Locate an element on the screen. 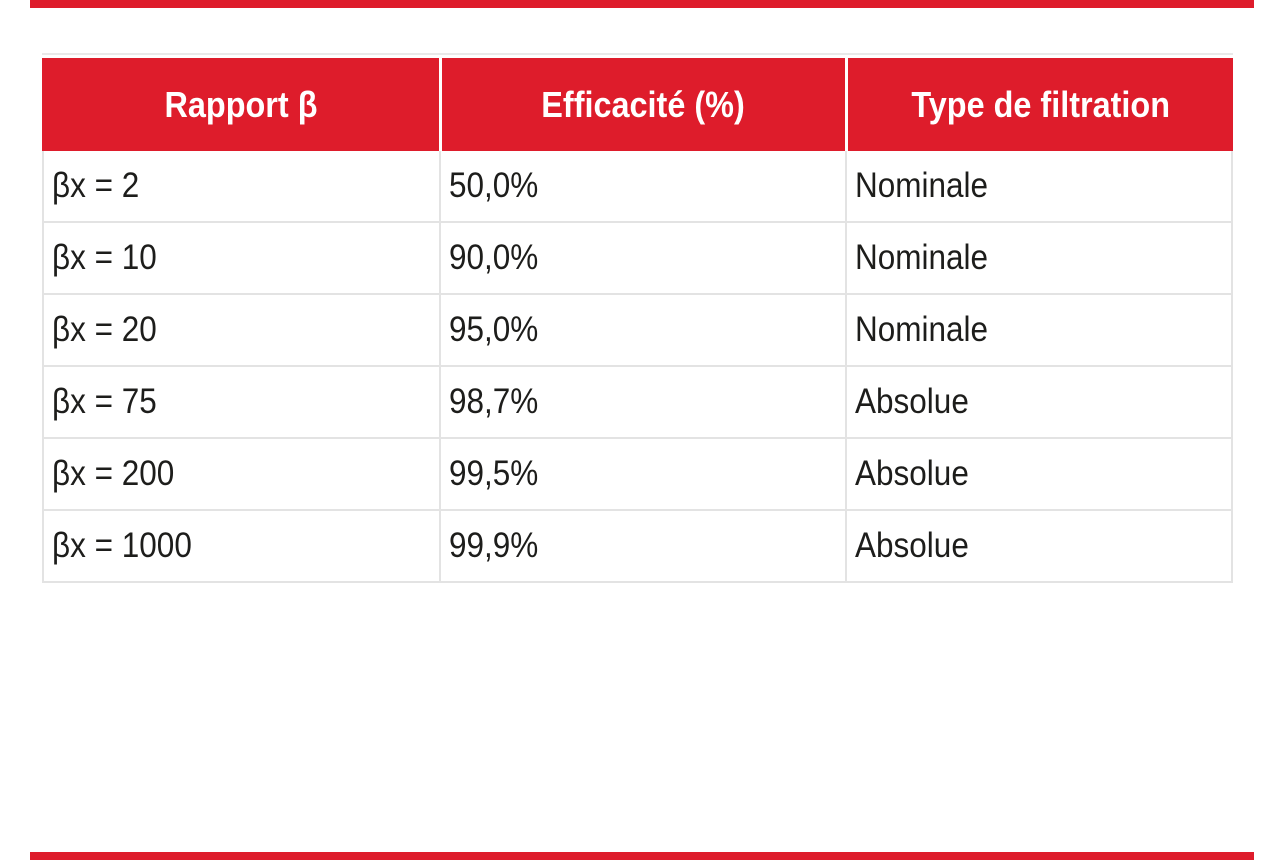  cell-efficacite-text: 50,0% is located at coordinates (494, 185).